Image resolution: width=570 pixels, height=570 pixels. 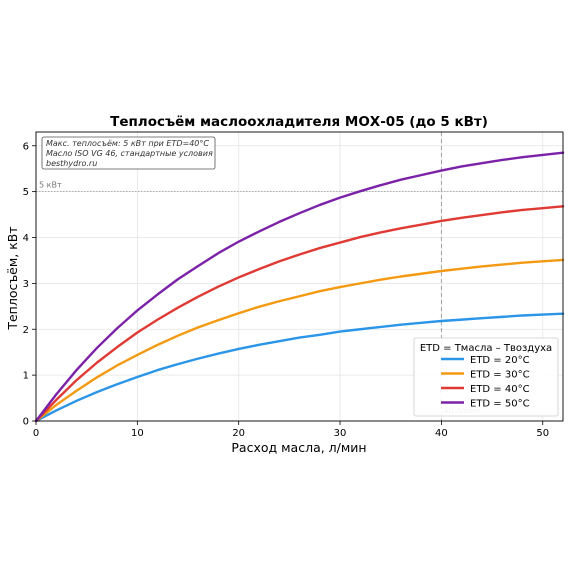 What do you see at coordinates (26, 284) in the screenshot?
I see `y-tick-label: 3` at bounding box center [26, 284].